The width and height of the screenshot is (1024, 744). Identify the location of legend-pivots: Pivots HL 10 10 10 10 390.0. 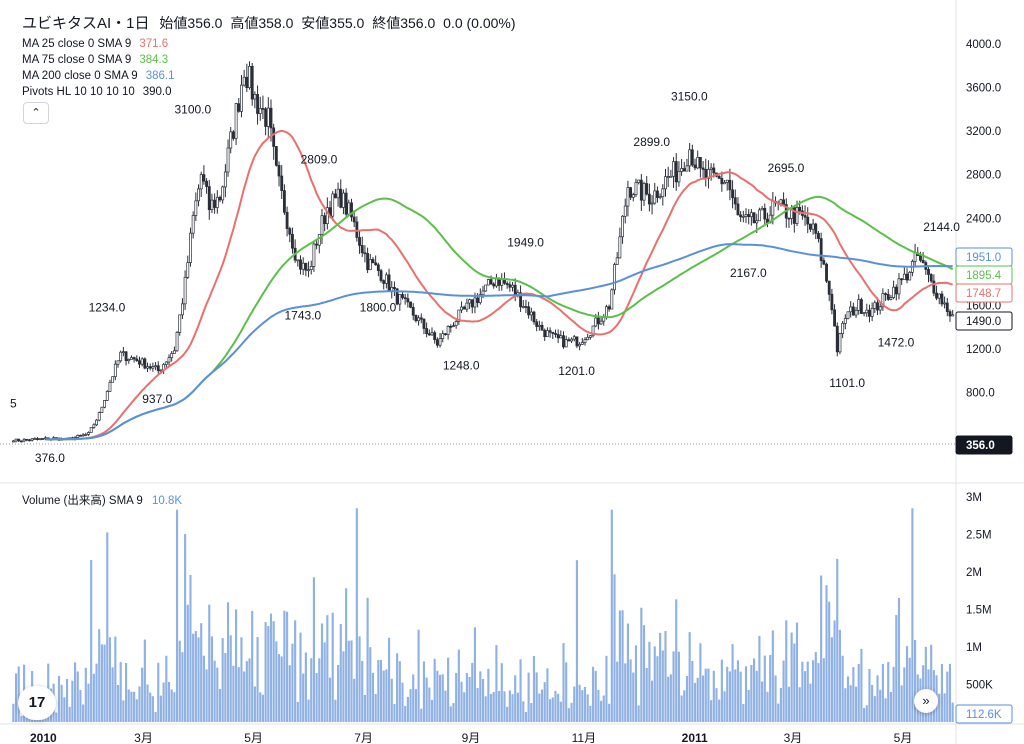
(97, 92).